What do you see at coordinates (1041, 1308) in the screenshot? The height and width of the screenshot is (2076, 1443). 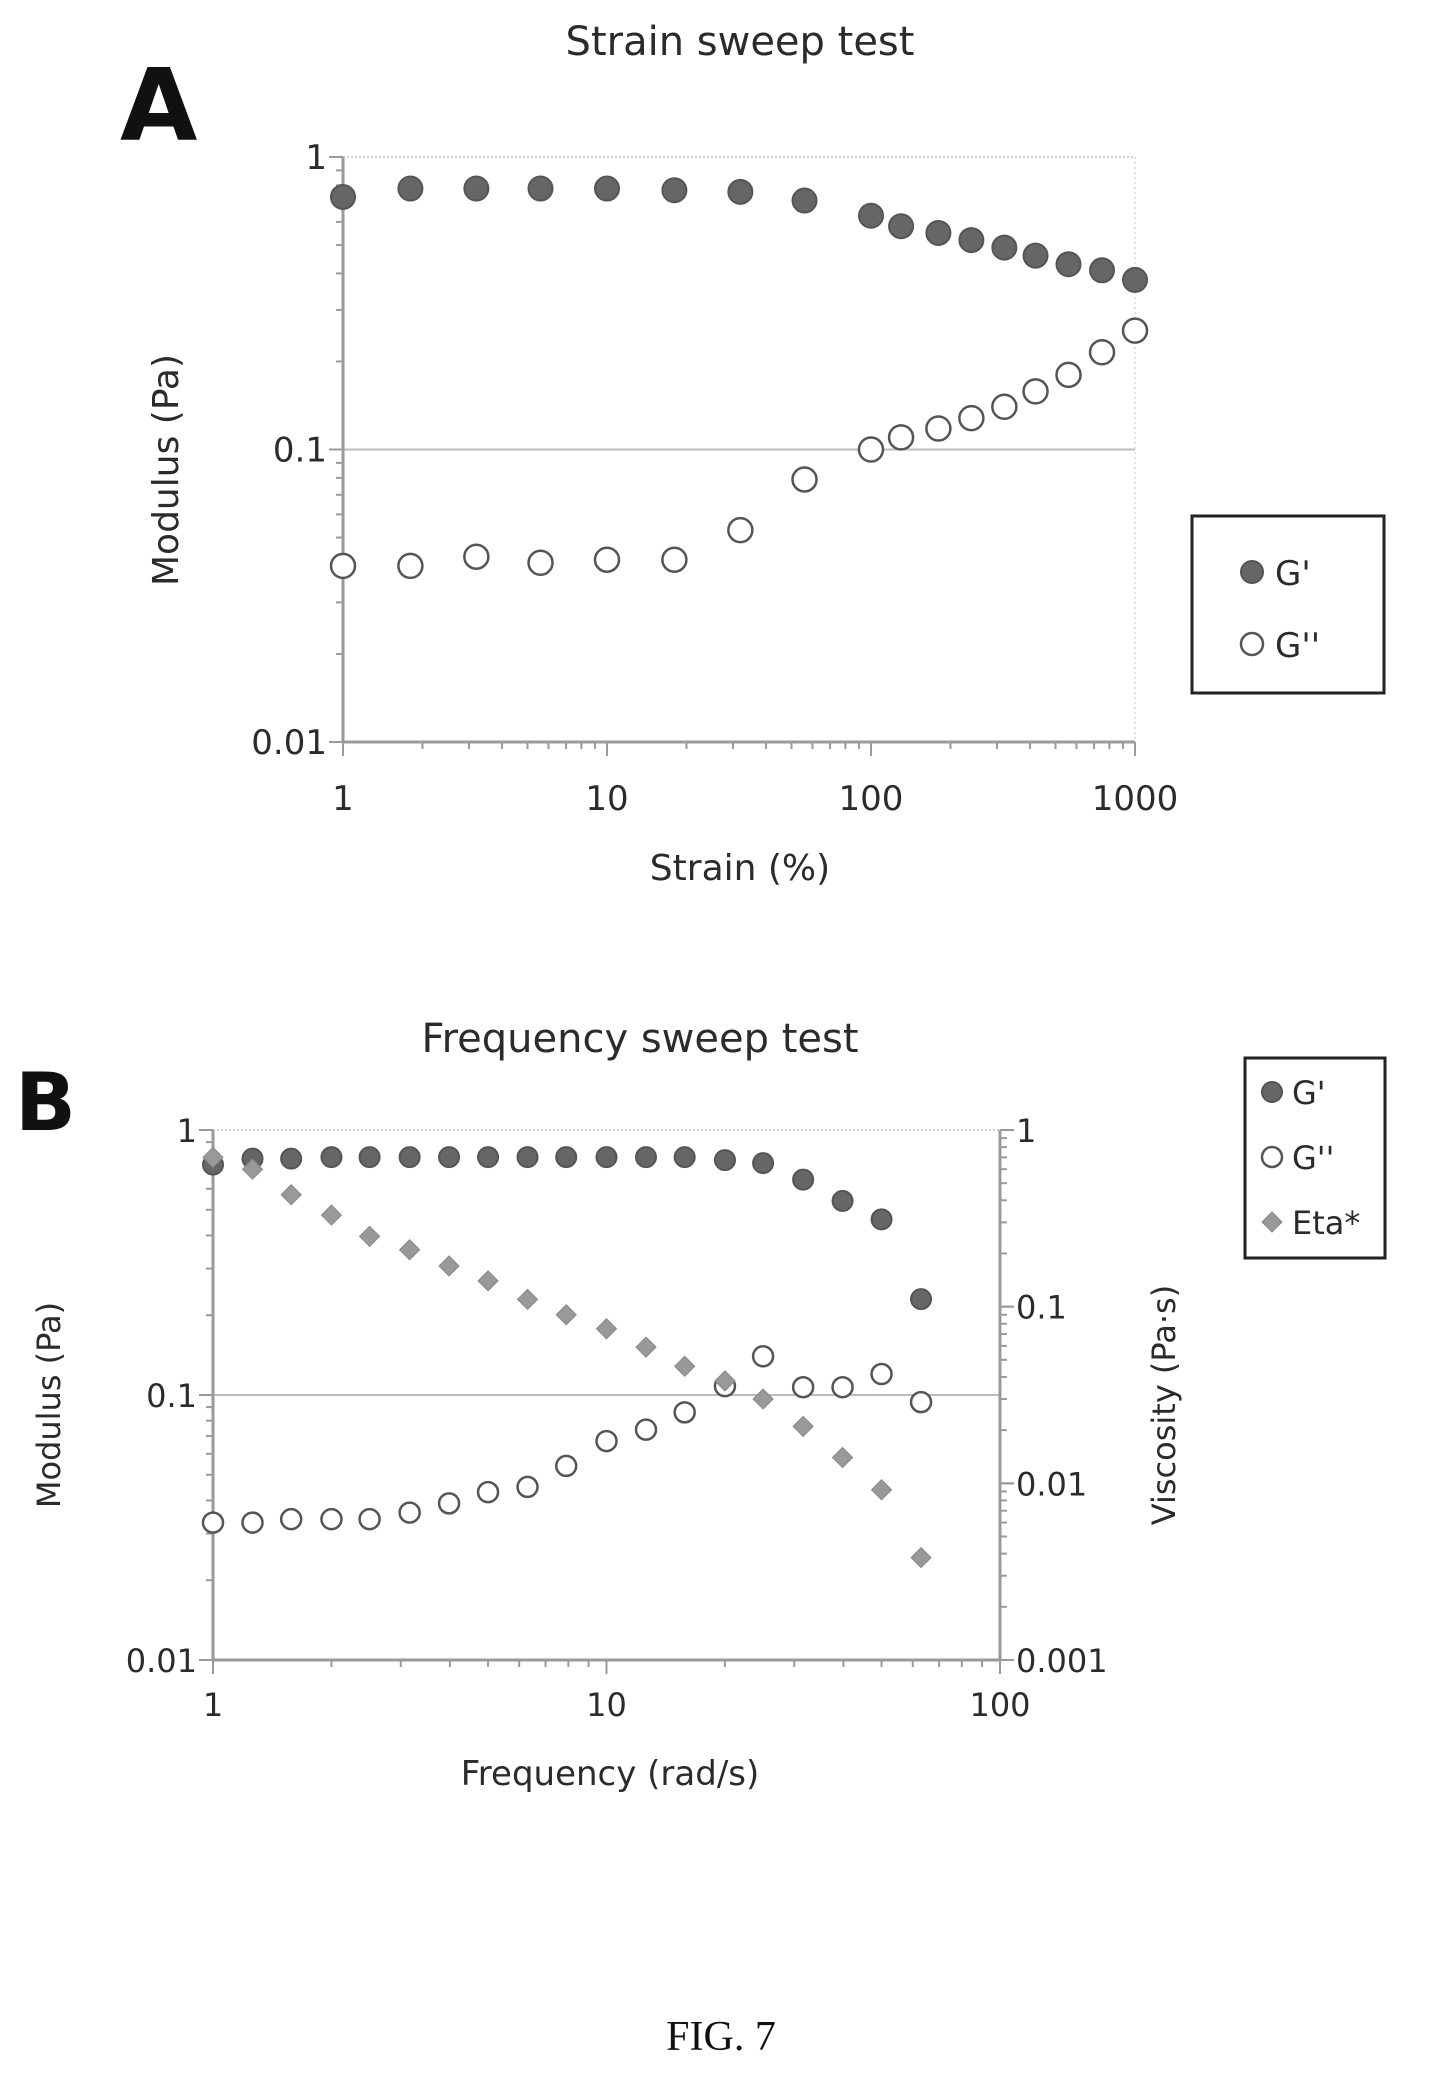 I see `y2-tick-label: 0.1` at bounding box center [1041, 1308].